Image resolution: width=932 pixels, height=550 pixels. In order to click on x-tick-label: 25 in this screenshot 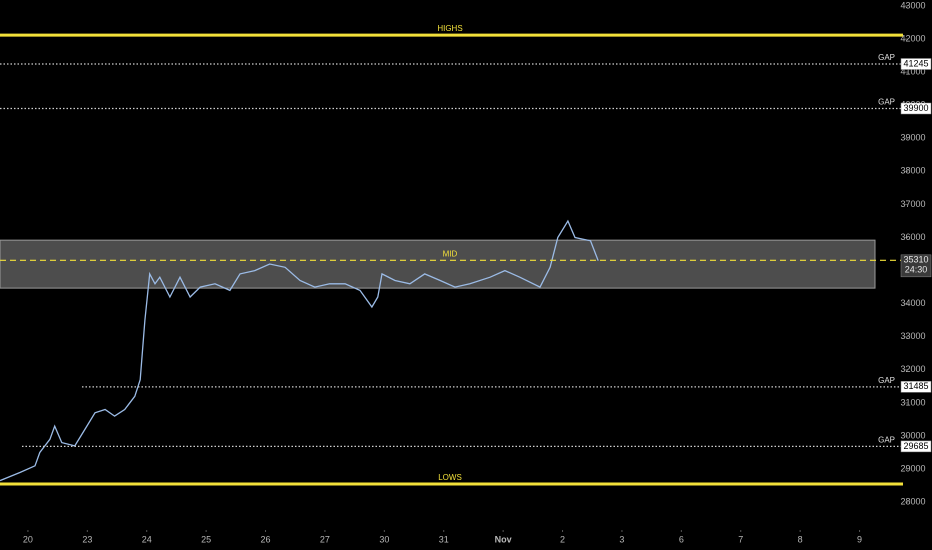, I will do `click(206, 539)`.